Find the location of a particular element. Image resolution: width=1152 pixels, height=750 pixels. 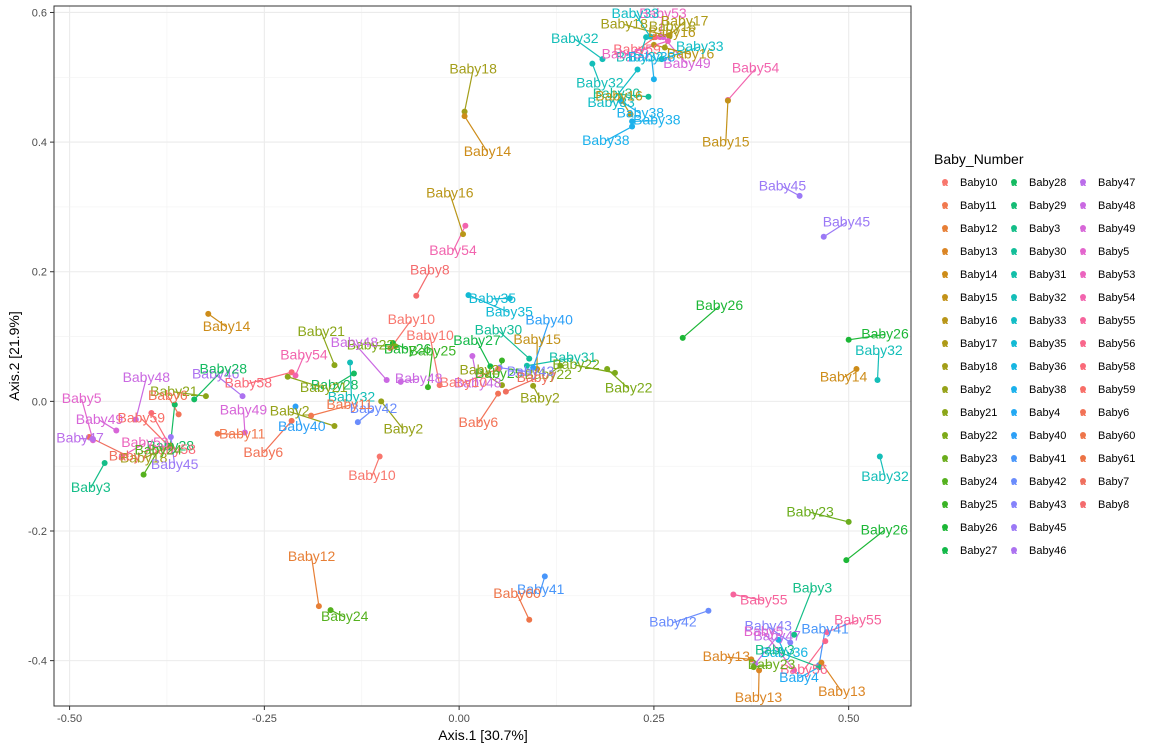

legend-label: Baby10 is located at coordinates (978, 183).